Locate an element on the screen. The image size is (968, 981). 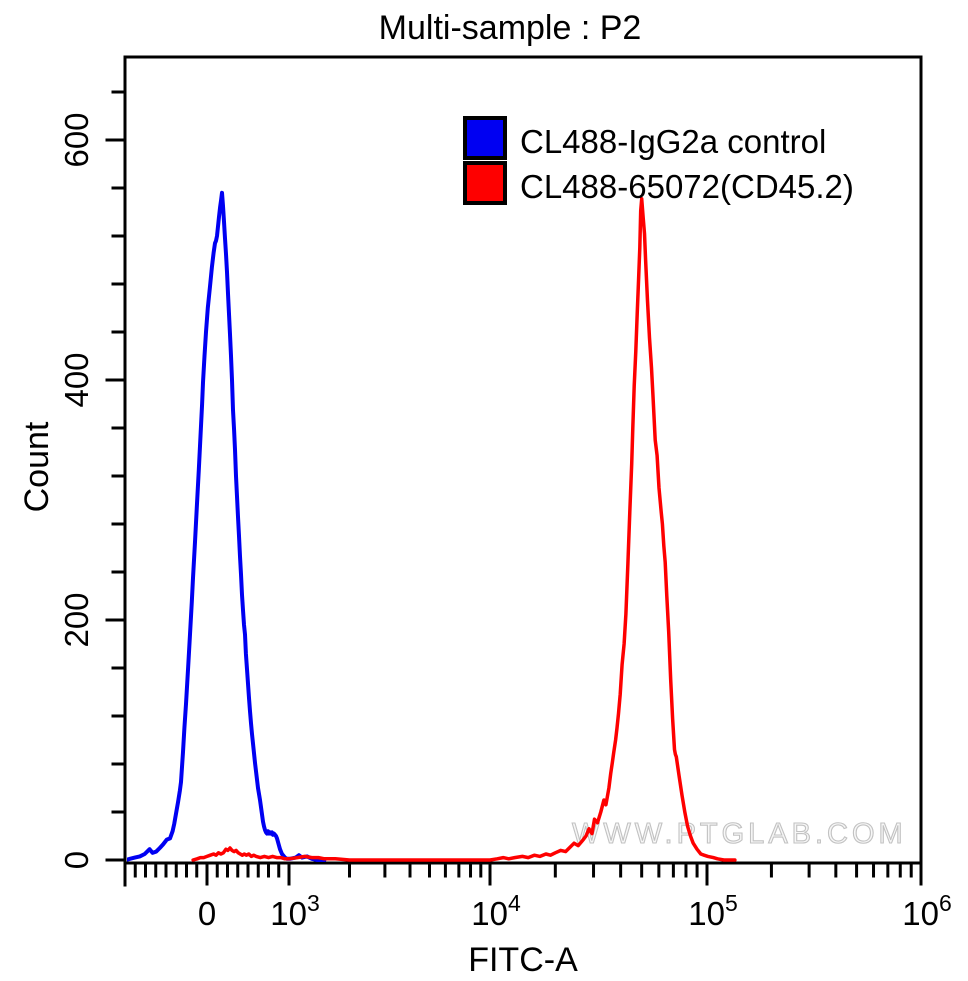
x-tick-label: 10³ is located at coordinates (295, 911).